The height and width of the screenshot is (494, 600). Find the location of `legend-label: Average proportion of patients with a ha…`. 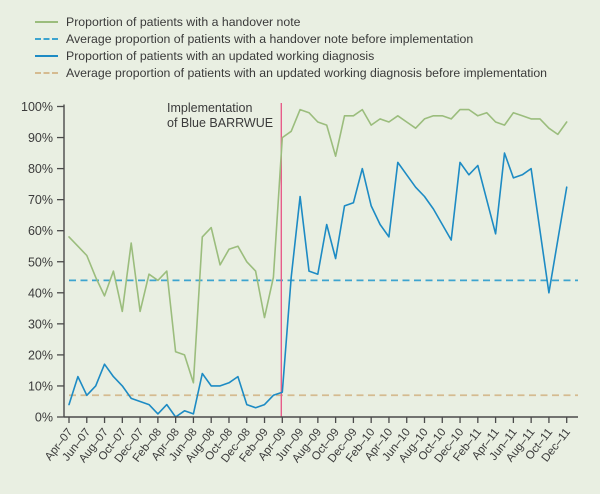

legend-label: Average proportion of patients with a ha… is located at coordinates (270, 38).